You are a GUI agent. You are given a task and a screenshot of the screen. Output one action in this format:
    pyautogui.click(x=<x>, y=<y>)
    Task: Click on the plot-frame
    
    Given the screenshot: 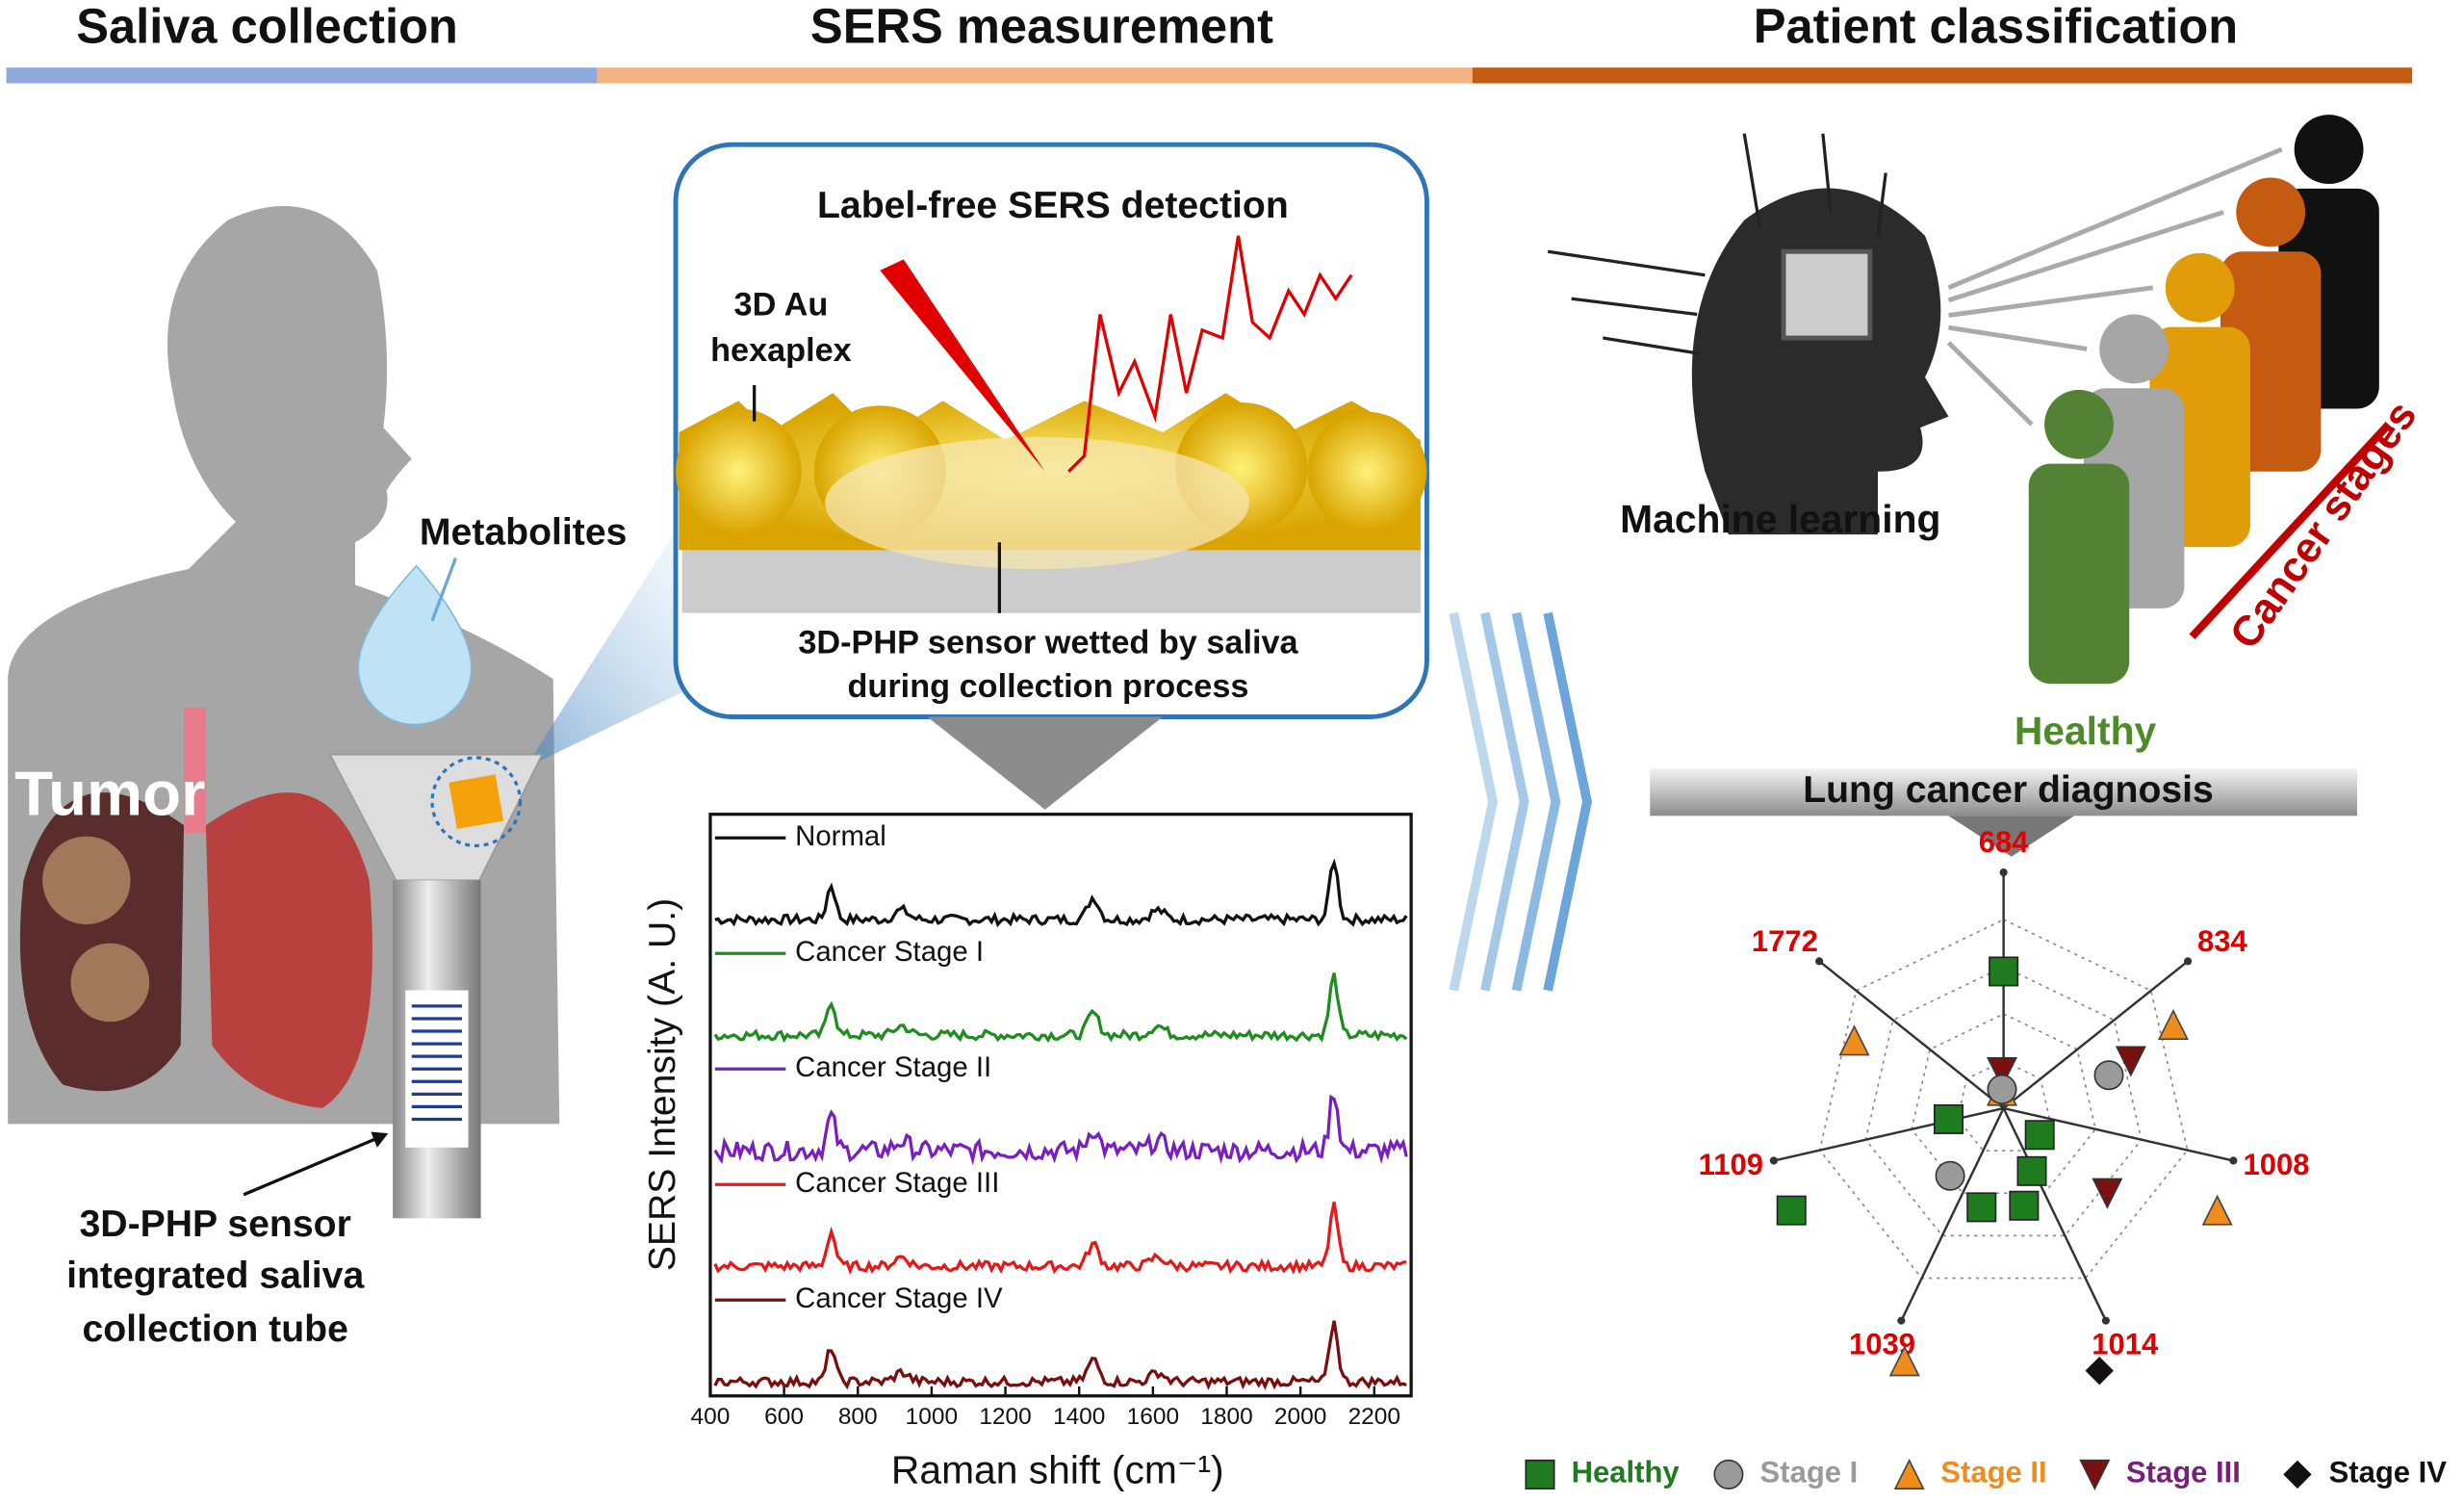 What is the action you would take?
    pyautogui.click(x=1060, y=1105)
    